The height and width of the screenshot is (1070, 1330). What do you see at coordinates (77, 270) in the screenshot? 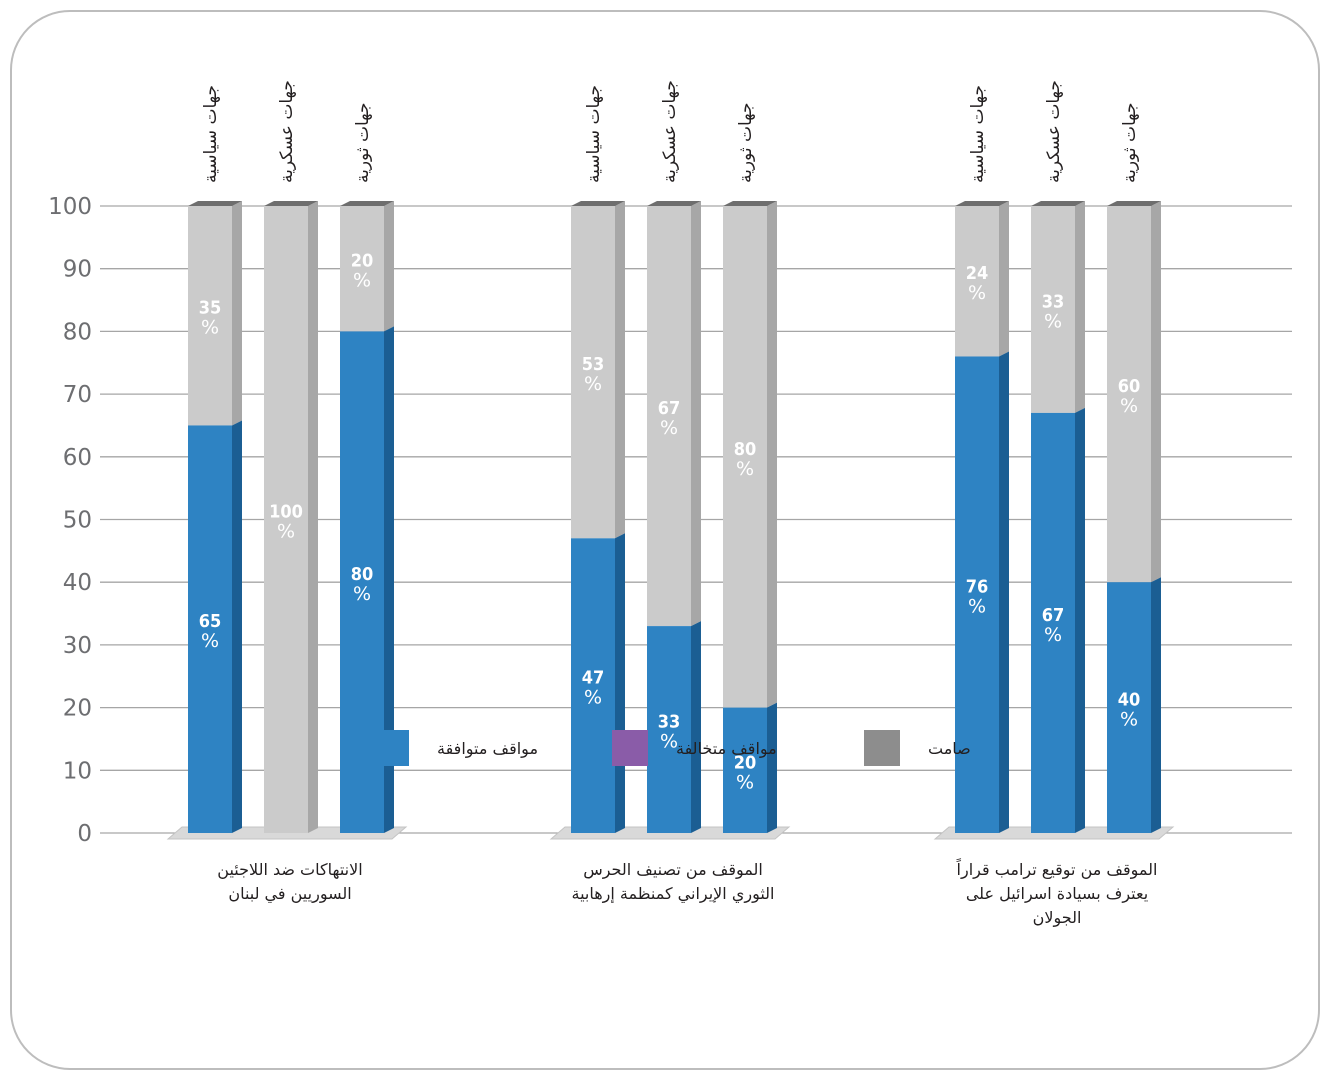
I see `y-tick-label: 90` at bounding box center [77, 270].